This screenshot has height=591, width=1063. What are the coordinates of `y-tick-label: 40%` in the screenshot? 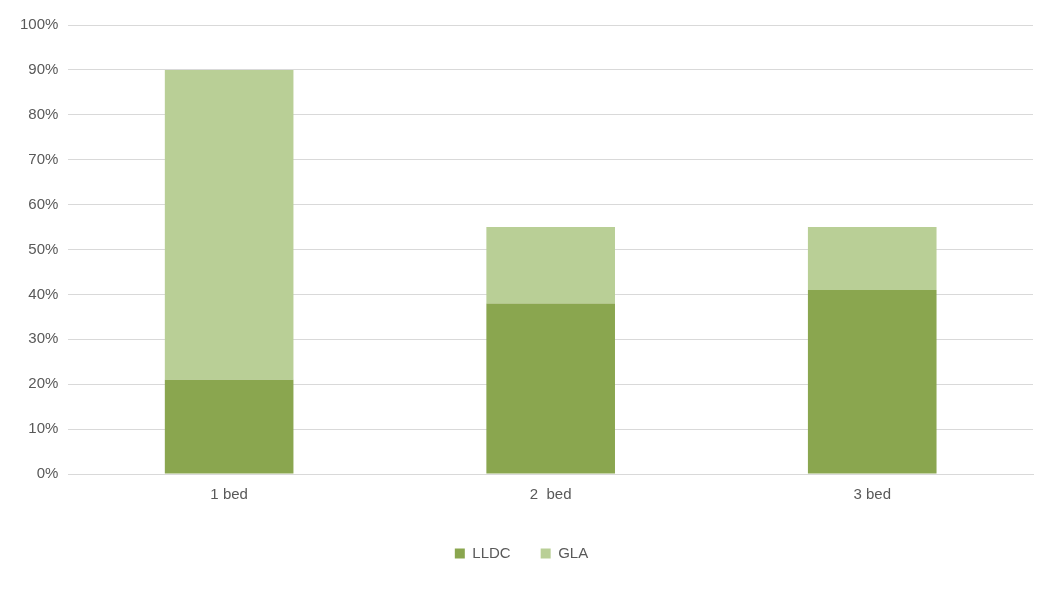 It's located at (43, 293).